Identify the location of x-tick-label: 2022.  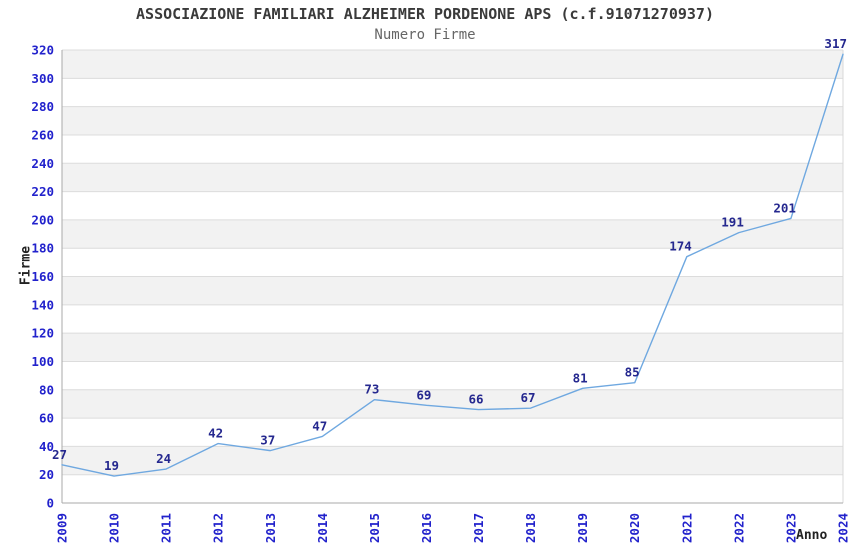
(738, 528).